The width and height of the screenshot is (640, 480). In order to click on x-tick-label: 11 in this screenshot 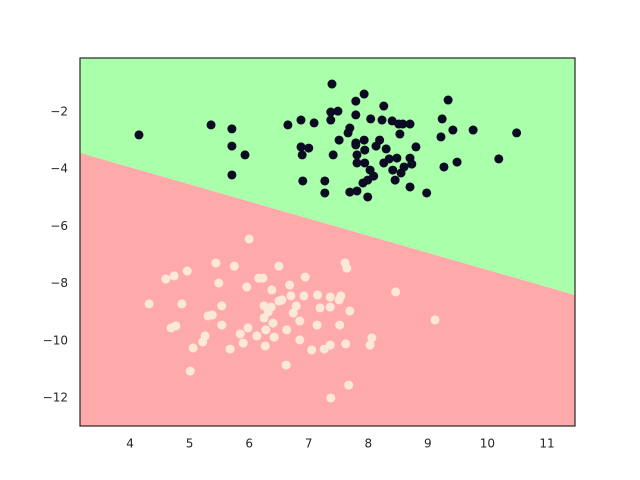, I will do `click(546, 444)`.